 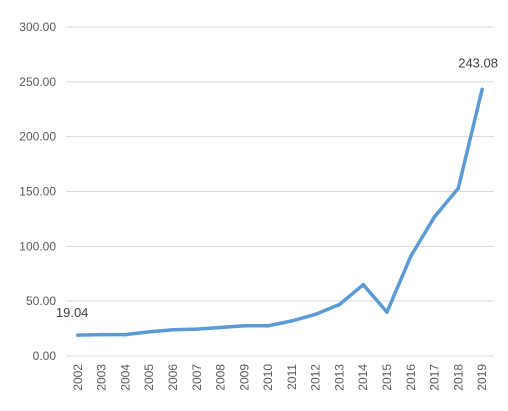 What do you see at coordinates (173, 377) in the screenshot?
I see `x-tick-label: 2006` at bounding box center [173, 377].